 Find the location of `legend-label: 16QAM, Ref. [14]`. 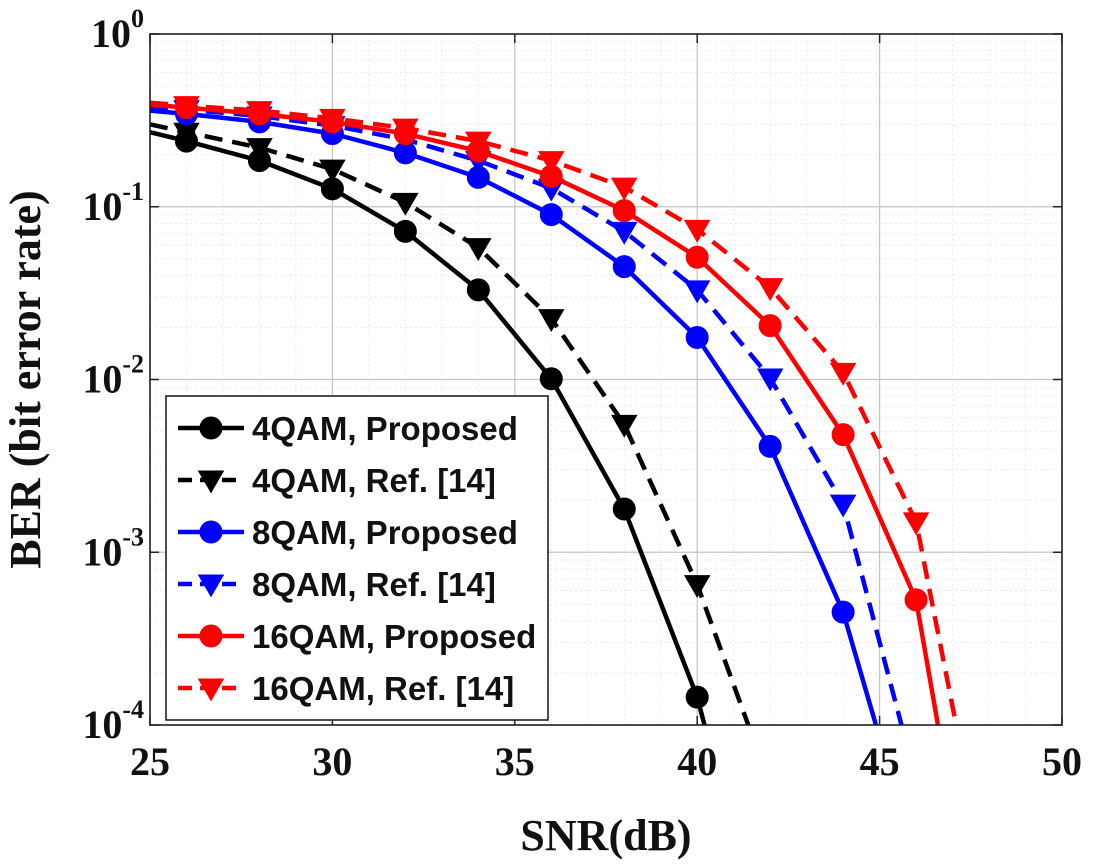

legend-label: 16QAM, Ref. [14] is located at coordinates (383, 688).